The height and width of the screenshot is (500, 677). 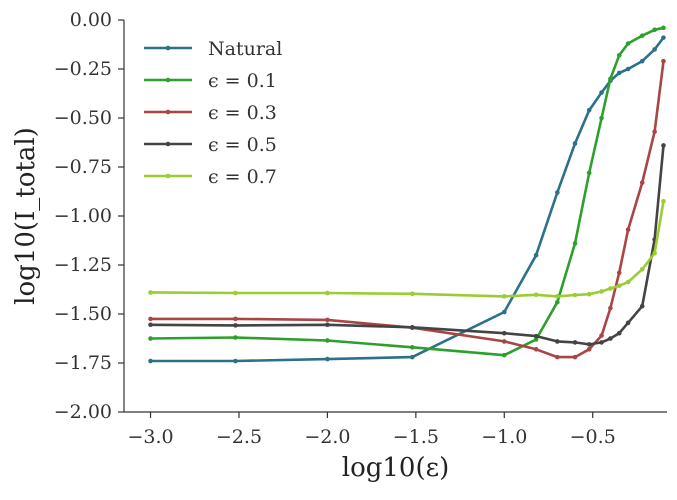 I want to click on legend-label: ϵ = 0.5, so click(x=242, y=145).